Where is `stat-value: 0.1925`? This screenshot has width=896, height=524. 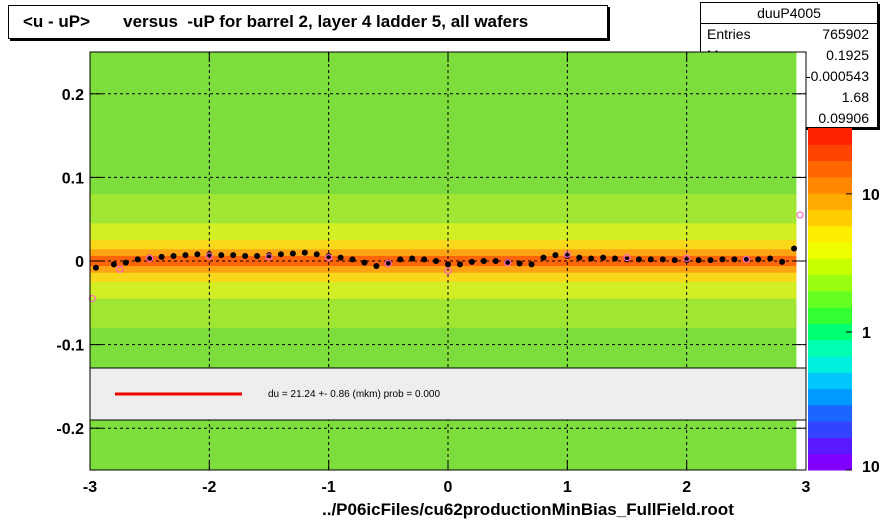
stat-value: 0.1925 is located at coordinates (847, 55).